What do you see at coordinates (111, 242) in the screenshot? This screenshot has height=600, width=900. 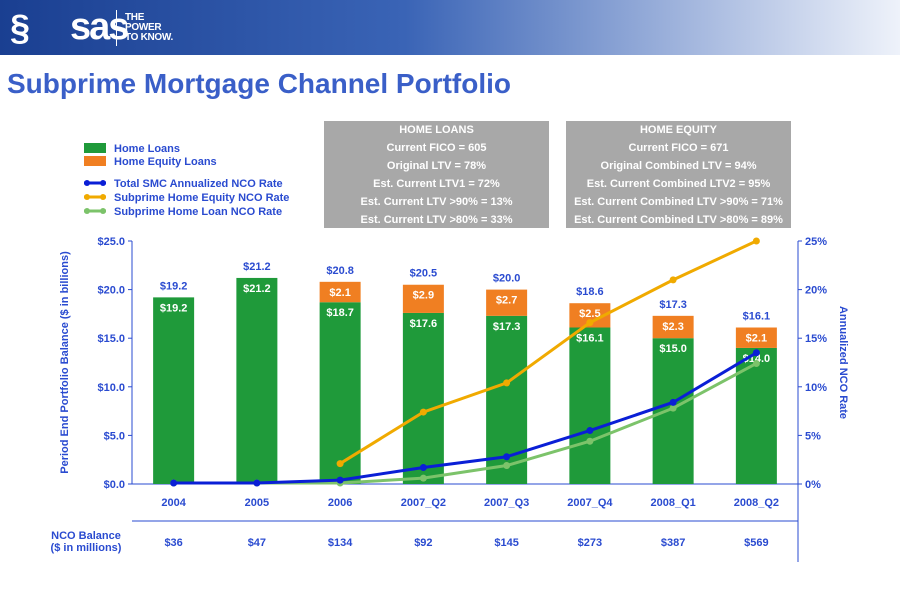 I see `y-tick-label: $25.0` at bounding box center [111, 242].